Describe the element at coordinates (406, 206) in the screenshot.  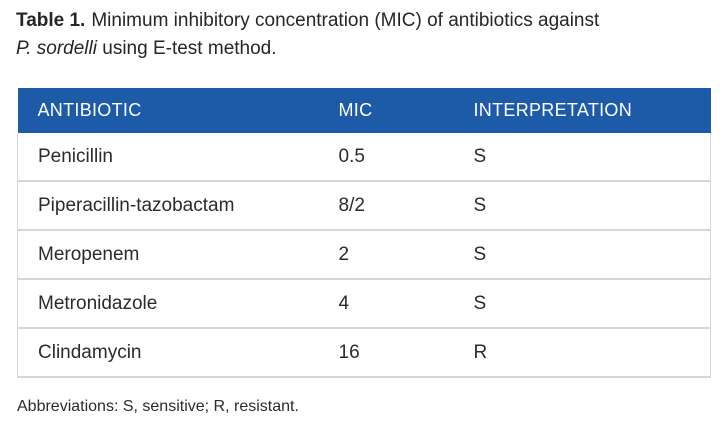
I see `cell-mic: 8/2` at that location.